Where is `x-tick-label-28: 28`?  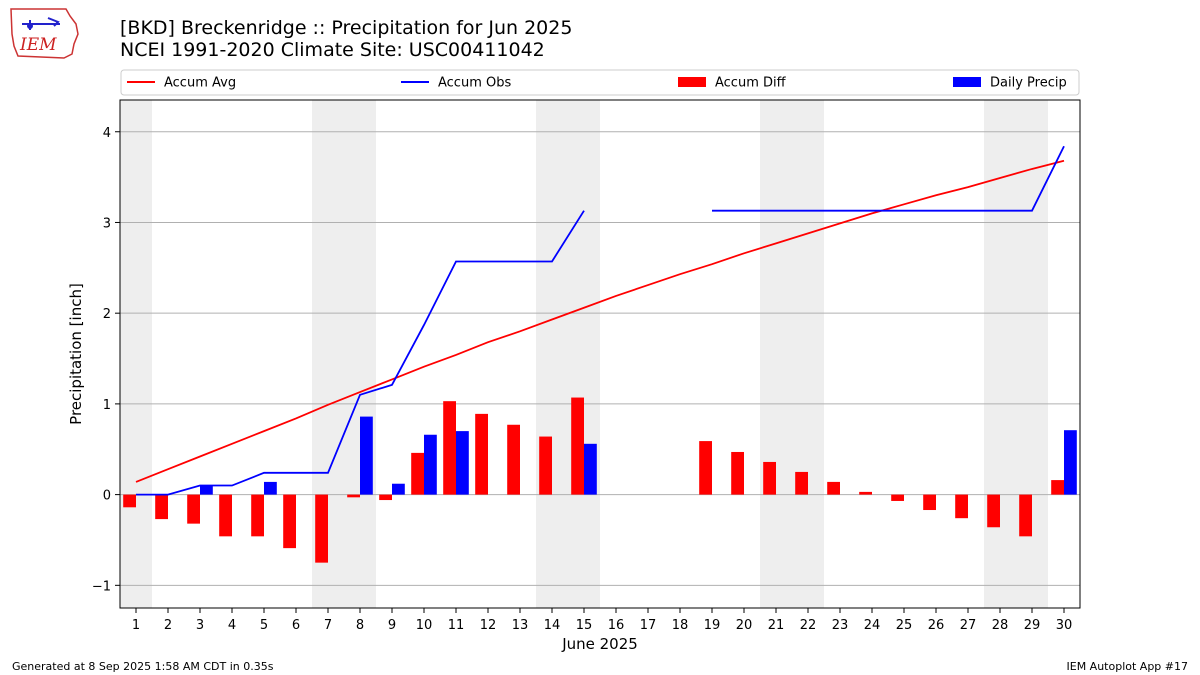 x-tick-label-28: 28 is located at coordinates (1000, 625).